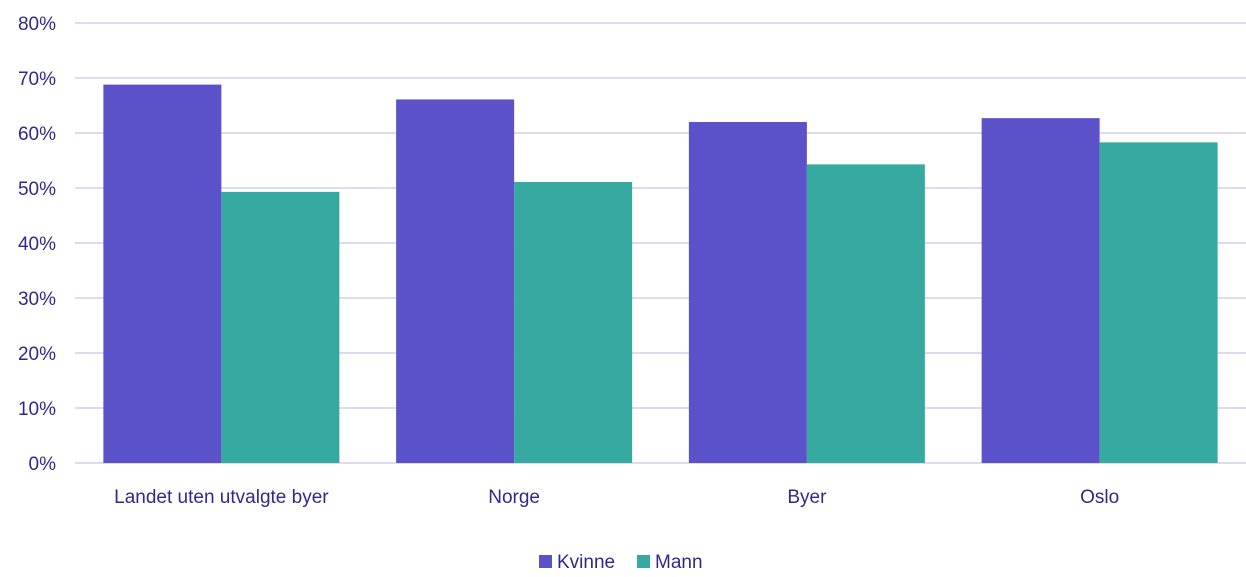  I want to click on y-axis-ticks: 0% 10% 20% 30% 40% 50% 60% 70% 80%, so click(37, 244).